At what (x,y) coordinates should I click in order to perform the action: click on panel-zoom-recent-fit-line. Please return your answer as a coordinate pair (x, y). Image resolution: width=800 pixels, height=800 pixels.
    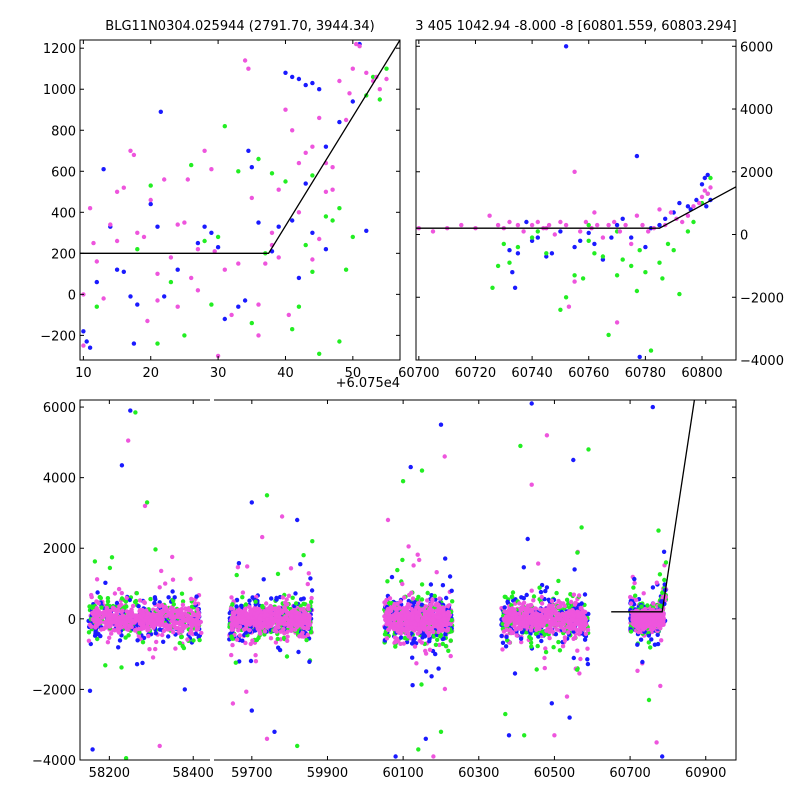
    Looking at the image, I should click on (576, 207).